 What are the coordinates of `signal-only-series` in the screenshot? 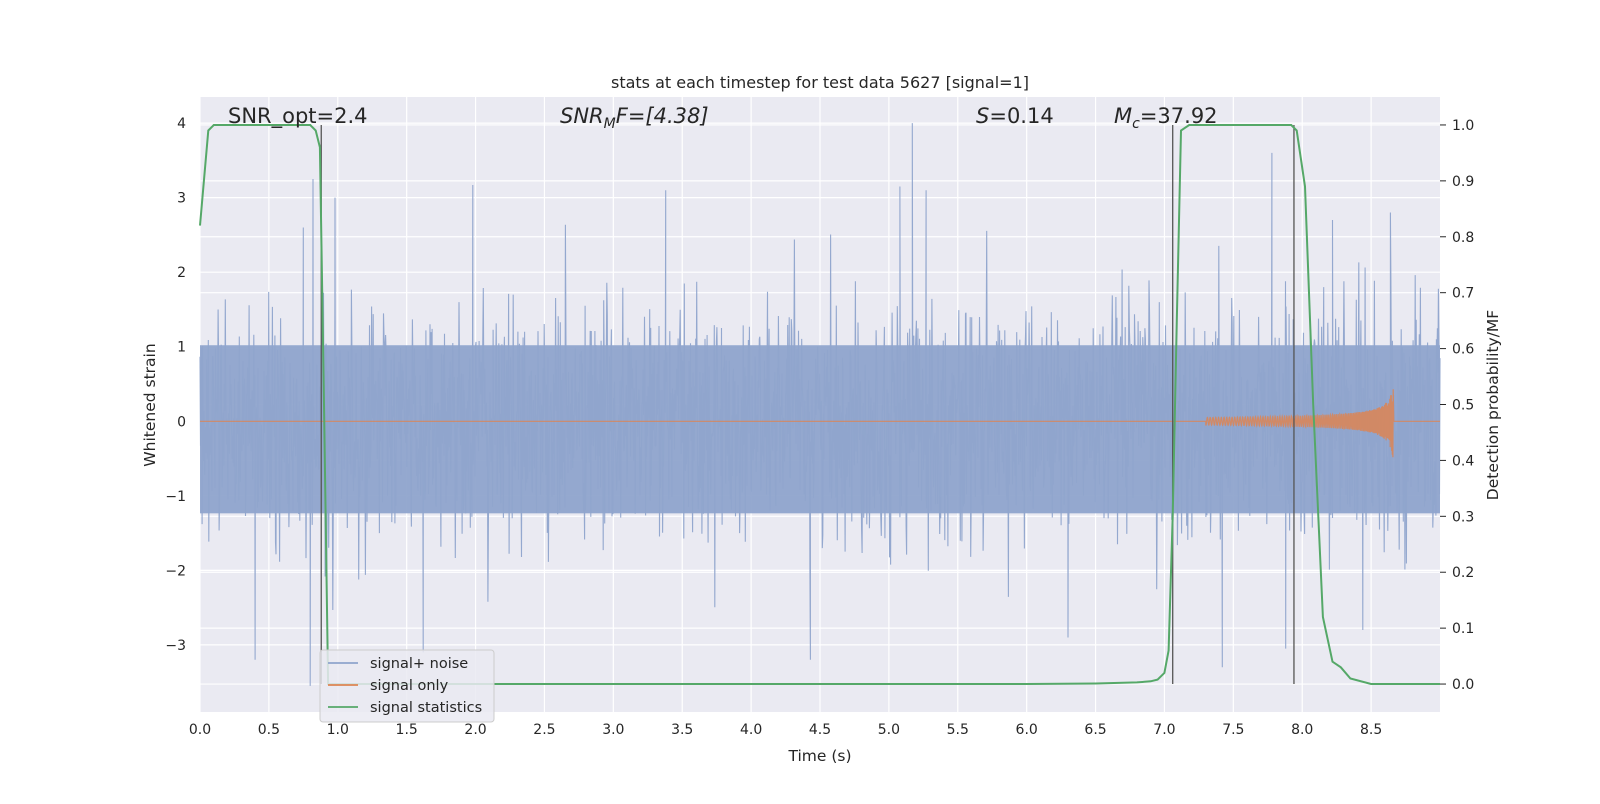 It's located at (820, 423).